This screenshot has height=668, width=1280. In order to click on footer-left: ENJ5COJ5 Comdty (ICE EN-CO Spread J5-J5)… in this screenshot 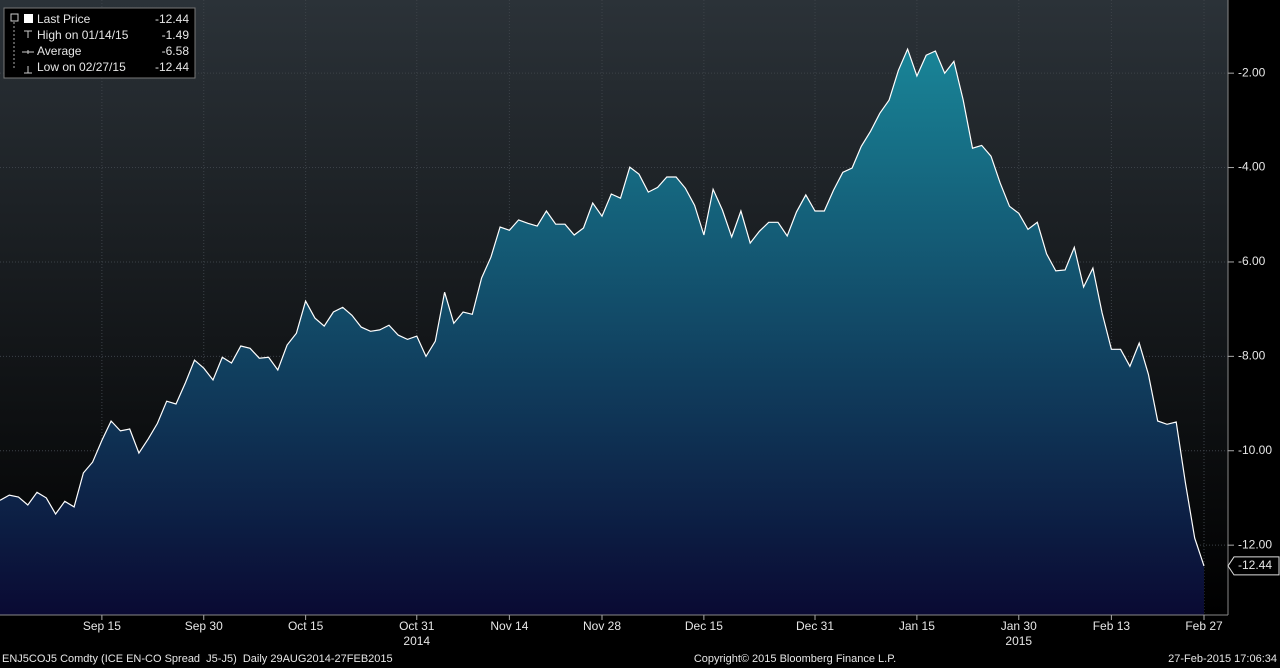, I will do `click(197, 659)`.